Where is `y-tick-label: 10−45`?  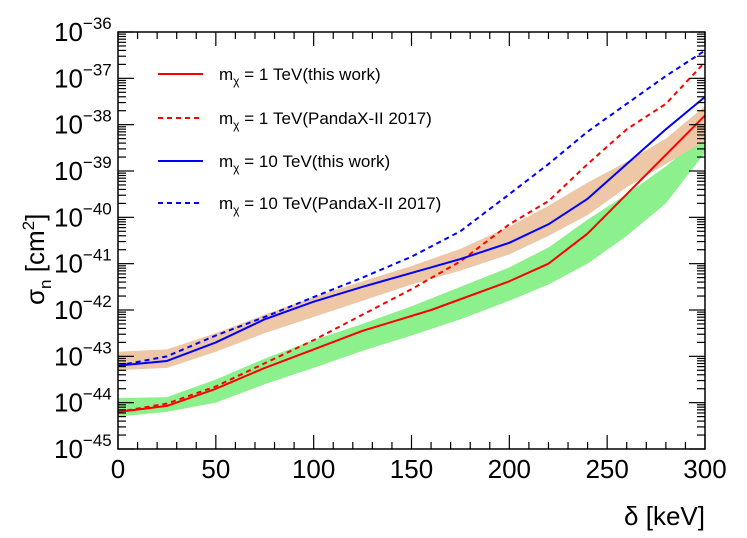
y-tick-label: 10−45 is located at coordinates (83, 447).